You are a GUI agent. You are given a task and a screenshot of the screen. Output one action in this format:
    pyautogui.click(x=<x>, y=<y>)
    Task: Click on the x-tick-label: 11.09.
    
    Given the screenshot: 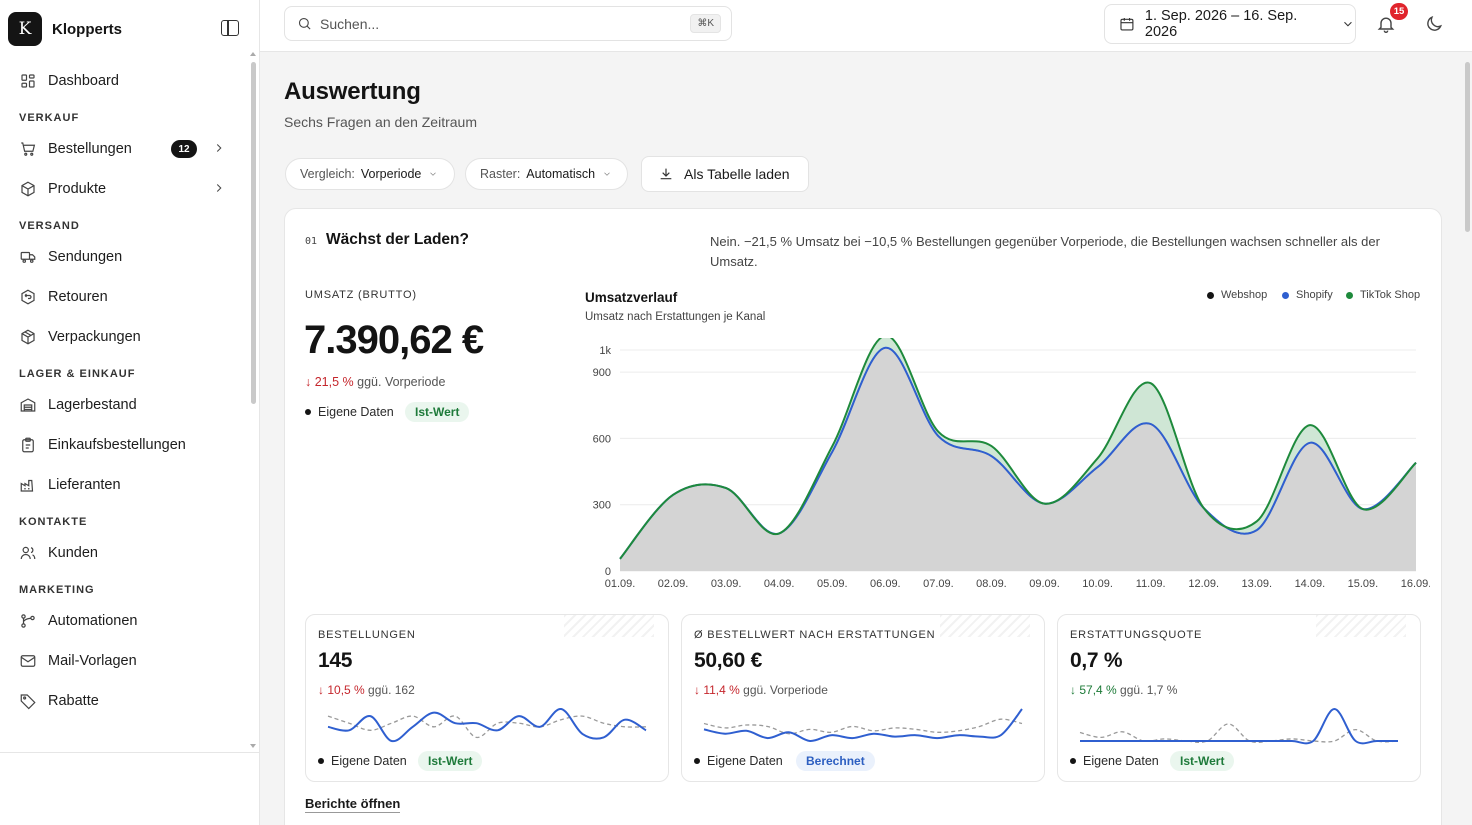 What is the action you would take?
    pyautogui.click(x=1151, y=584)
    